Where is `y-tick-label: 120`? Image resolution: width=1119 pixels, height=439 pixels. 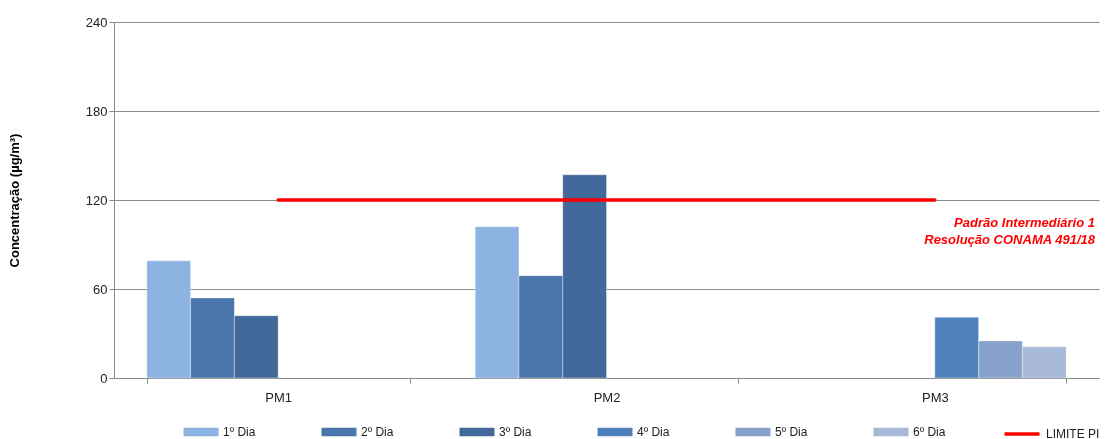
y-tick-label: 120 is located at coordinates (96, 200).